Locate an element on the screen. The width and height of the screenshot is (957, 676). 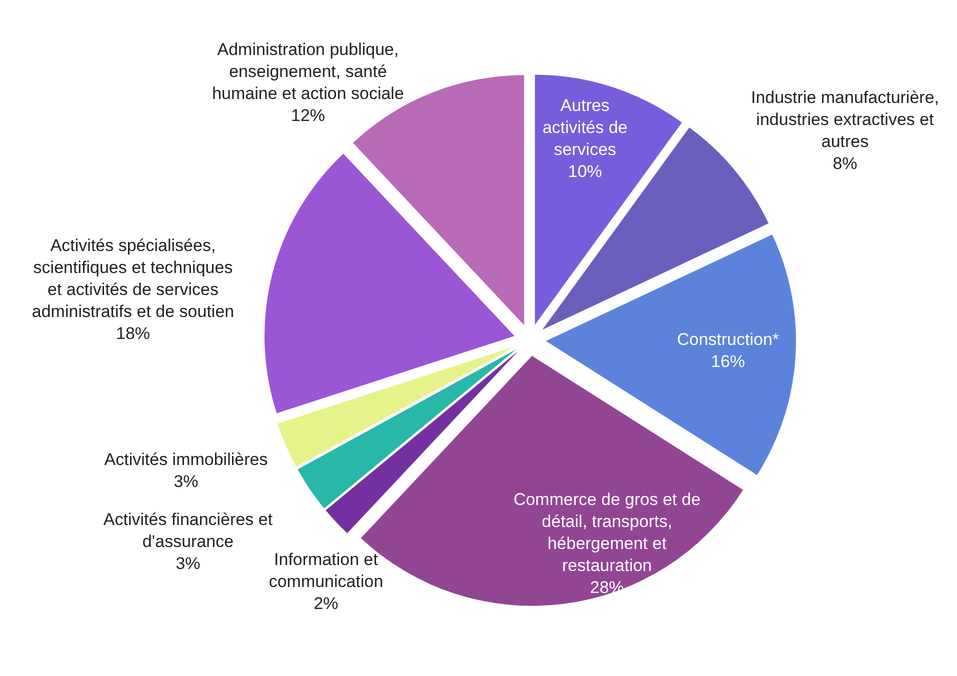
slice-label: Activités spécialisées, scientifiques et techniques et activités de services administratifs et de soutien is located at coordinates (133, 278).